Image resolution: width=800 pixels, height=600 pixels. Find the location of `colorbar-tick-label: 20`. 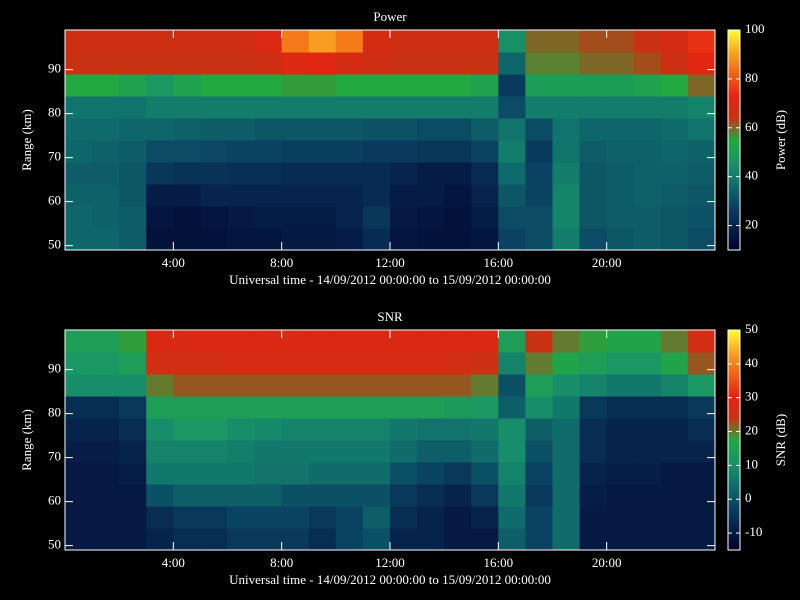

colorbar-tick-label: 20 is located at coordinates (751, 224).